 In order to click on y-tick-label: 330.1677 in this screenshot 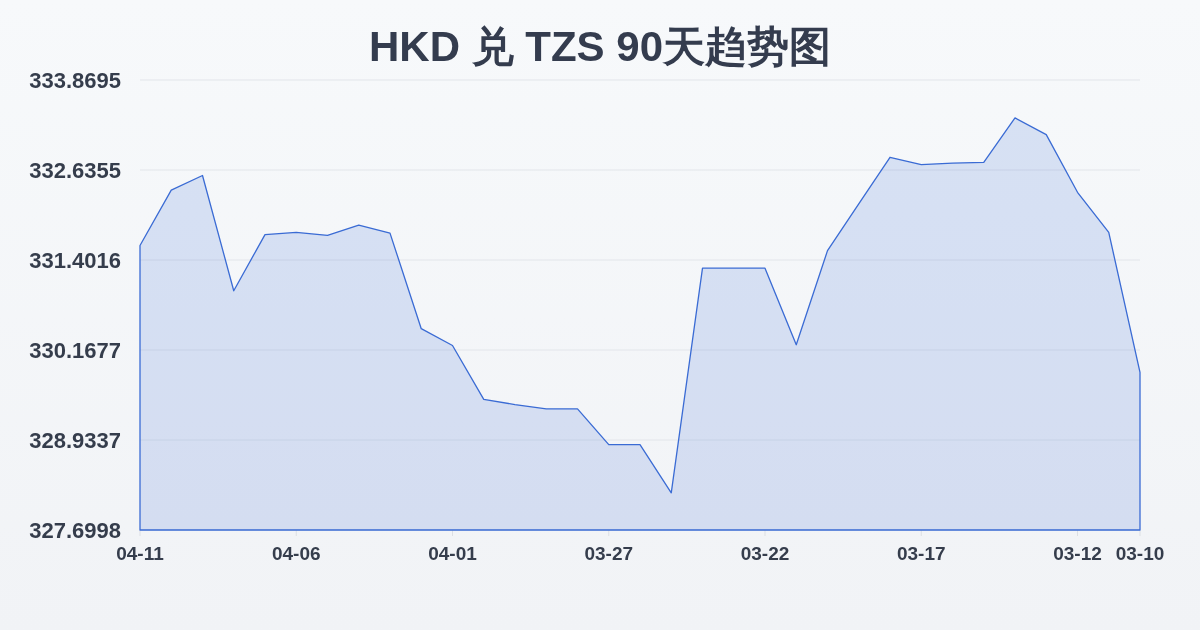, I will do `click(75, 350)`.